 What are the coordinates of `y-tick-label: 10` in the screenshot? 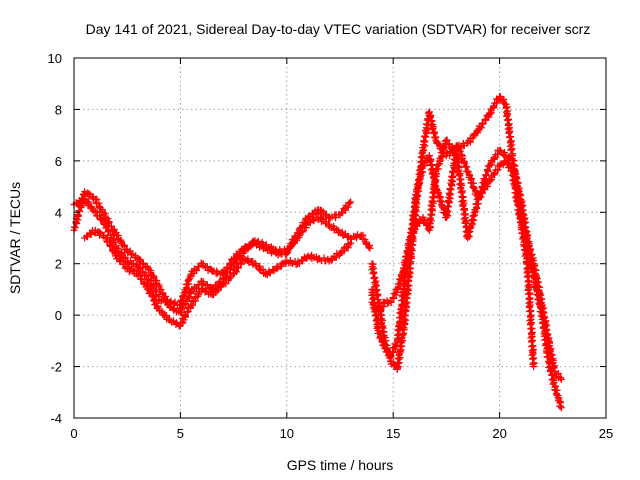 It's located at (55, 58).